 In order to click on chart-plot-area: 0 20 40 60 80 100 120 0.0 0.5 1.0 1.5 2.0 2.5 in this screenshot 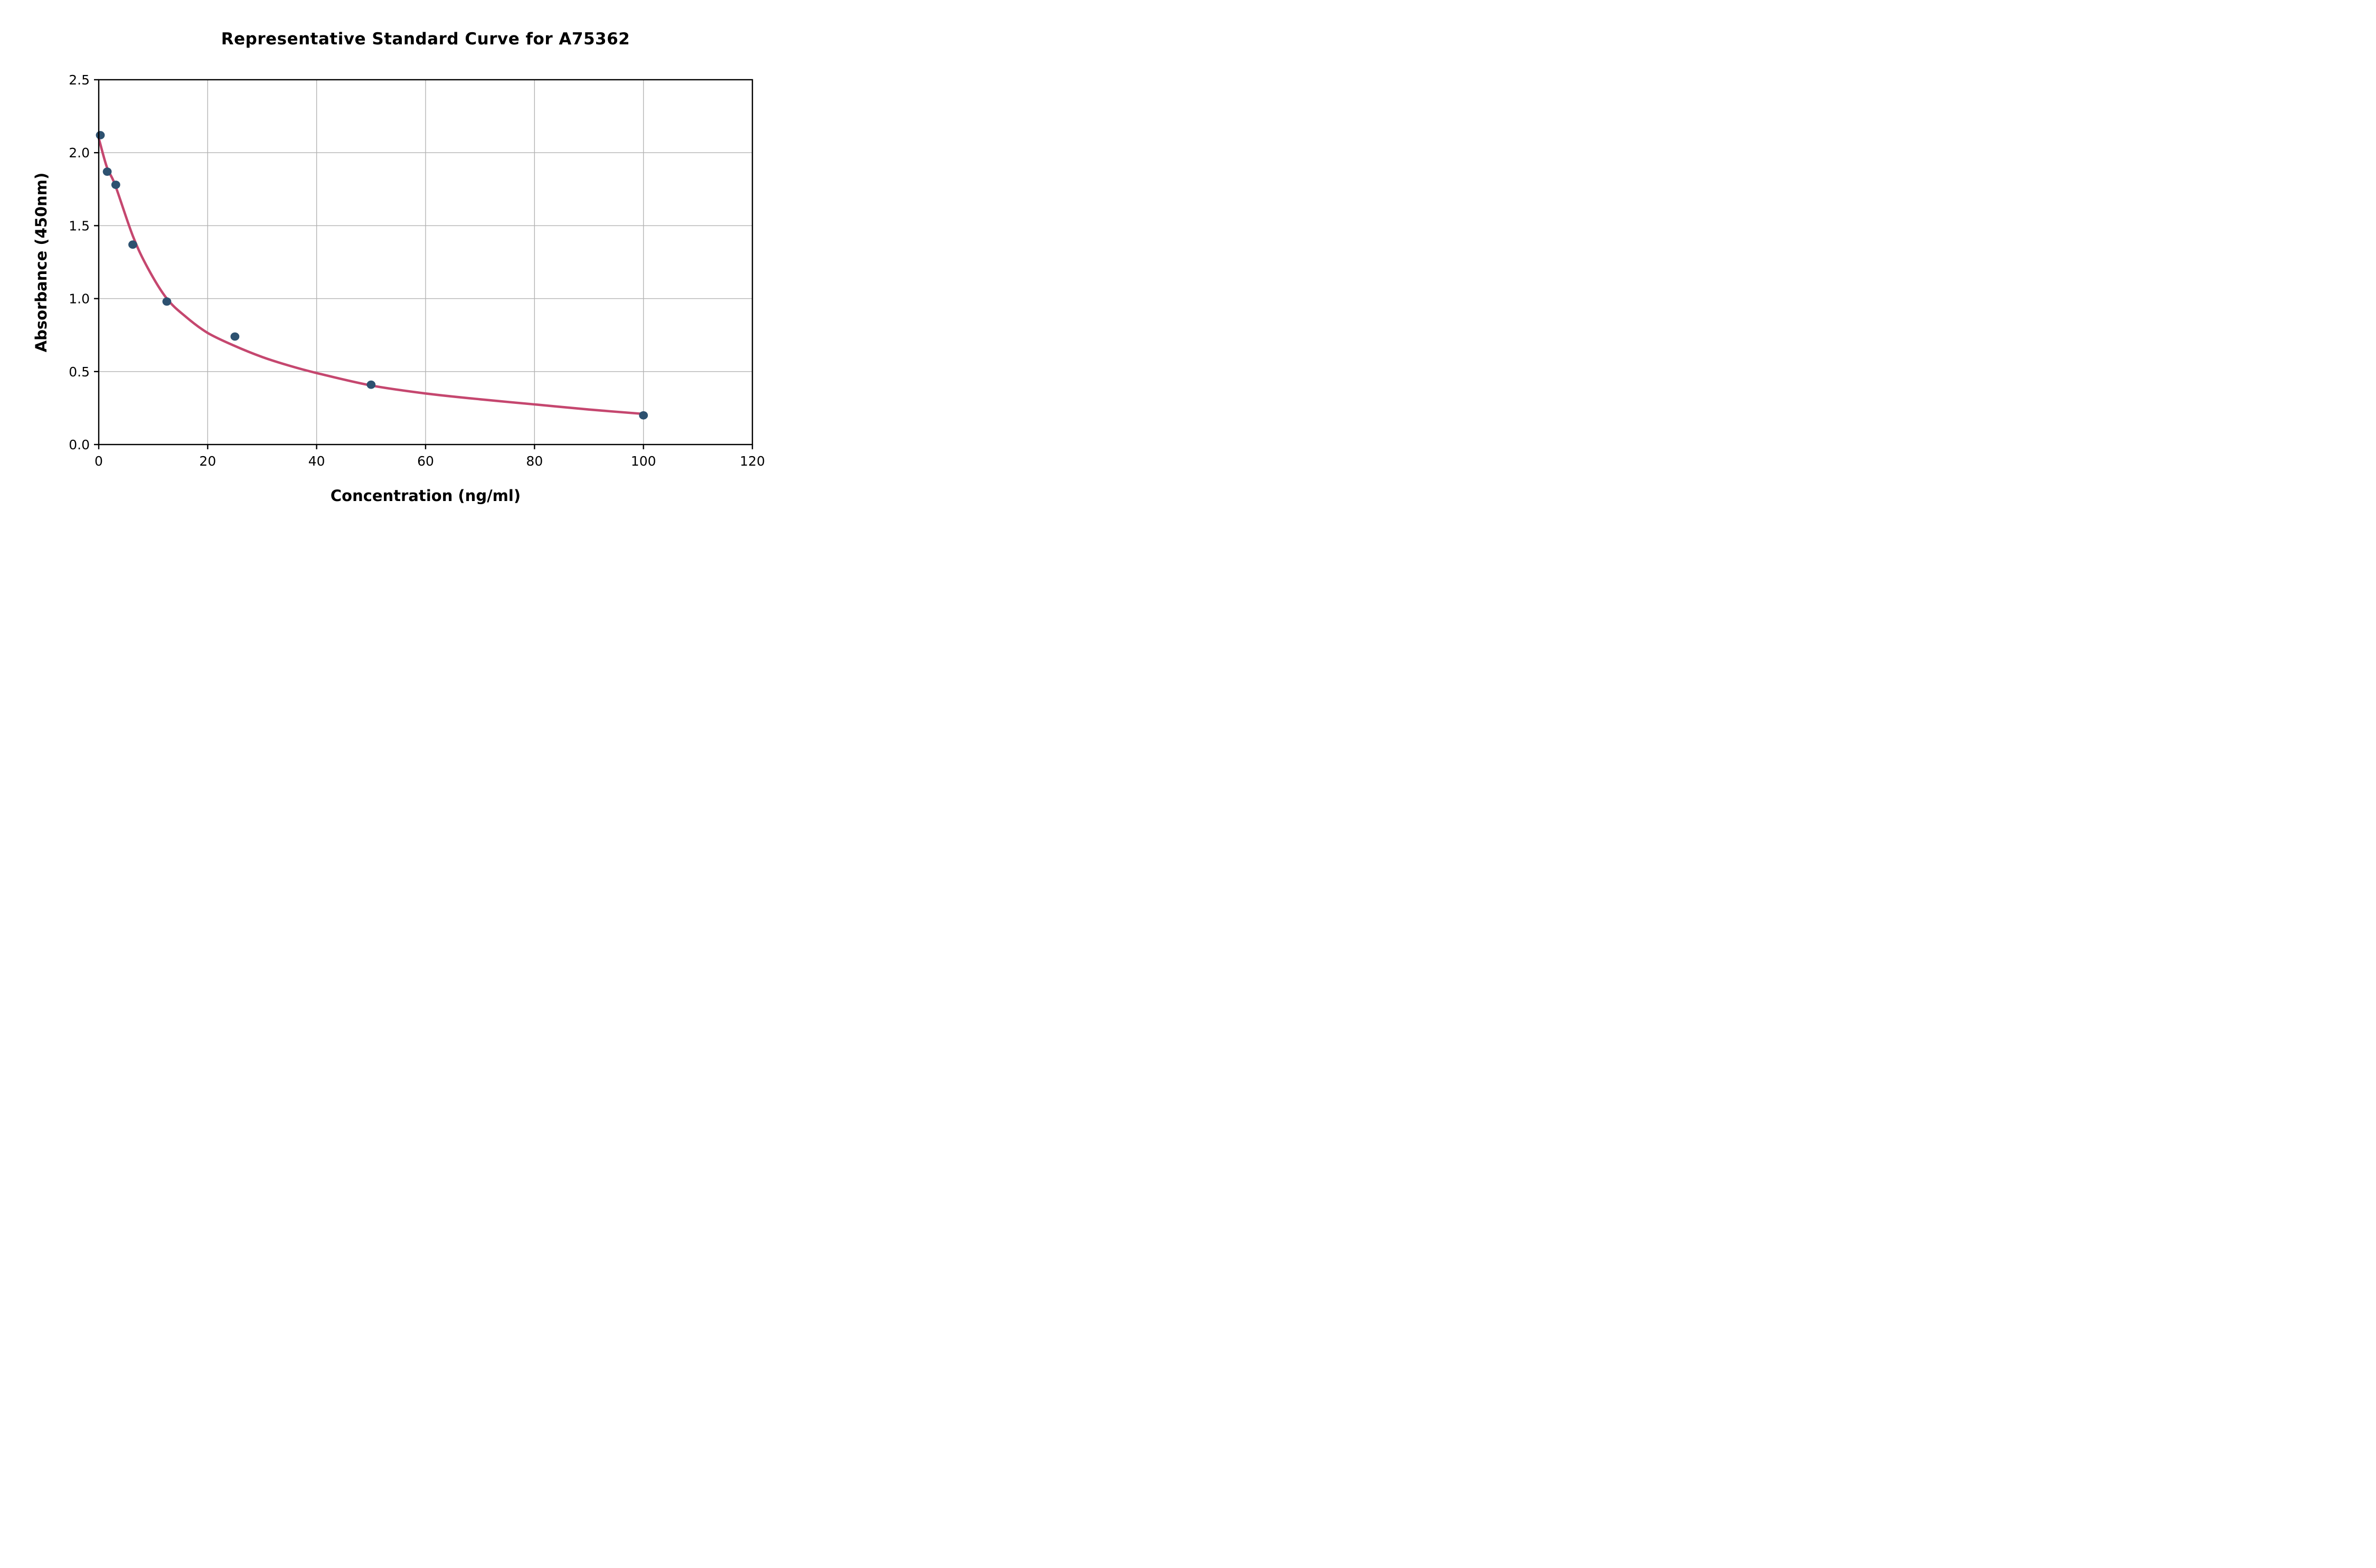, I will do `click(417, 270)`.